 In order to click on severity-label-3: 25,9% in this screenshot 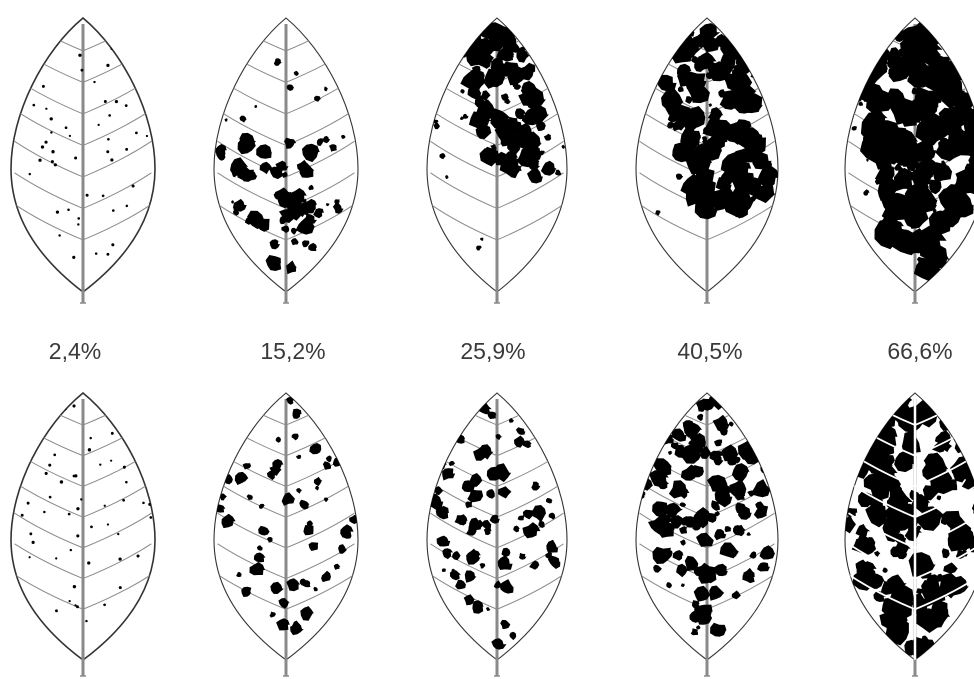, I will do `click(492, 351)`.